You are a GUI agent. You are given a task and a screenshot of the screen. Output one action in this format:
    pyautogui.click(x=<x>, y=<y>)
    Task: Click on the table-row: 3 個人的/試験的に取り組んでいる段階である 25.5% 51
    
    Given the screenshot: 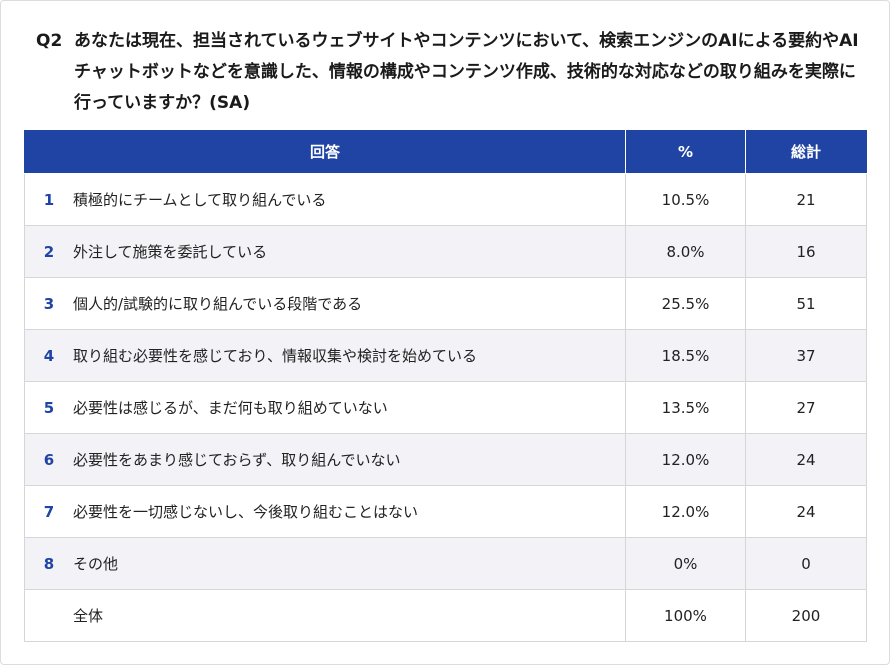 What is the action you would take?
    pyautogui.click(x=445, y=303)
    